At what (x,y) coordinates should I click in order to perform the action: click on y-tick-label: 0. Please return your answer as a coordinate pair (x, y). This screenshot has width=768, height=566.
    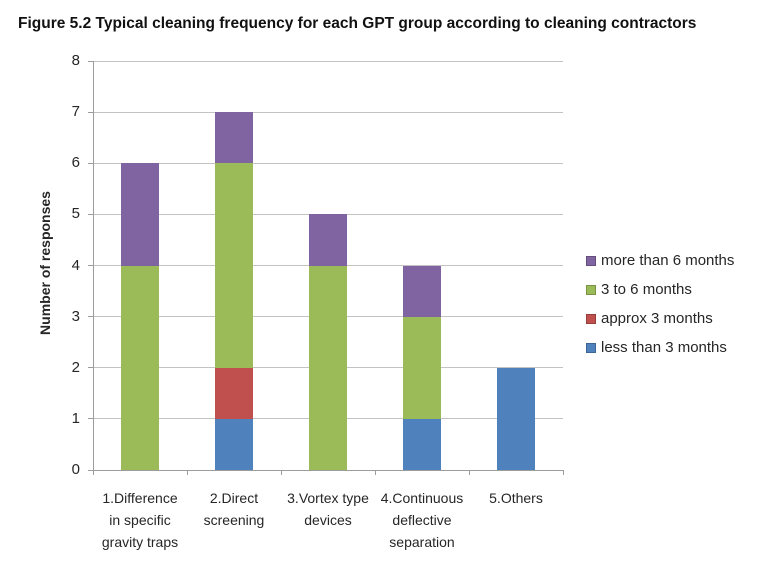
    Looking at the image, I should click on (75, 469).